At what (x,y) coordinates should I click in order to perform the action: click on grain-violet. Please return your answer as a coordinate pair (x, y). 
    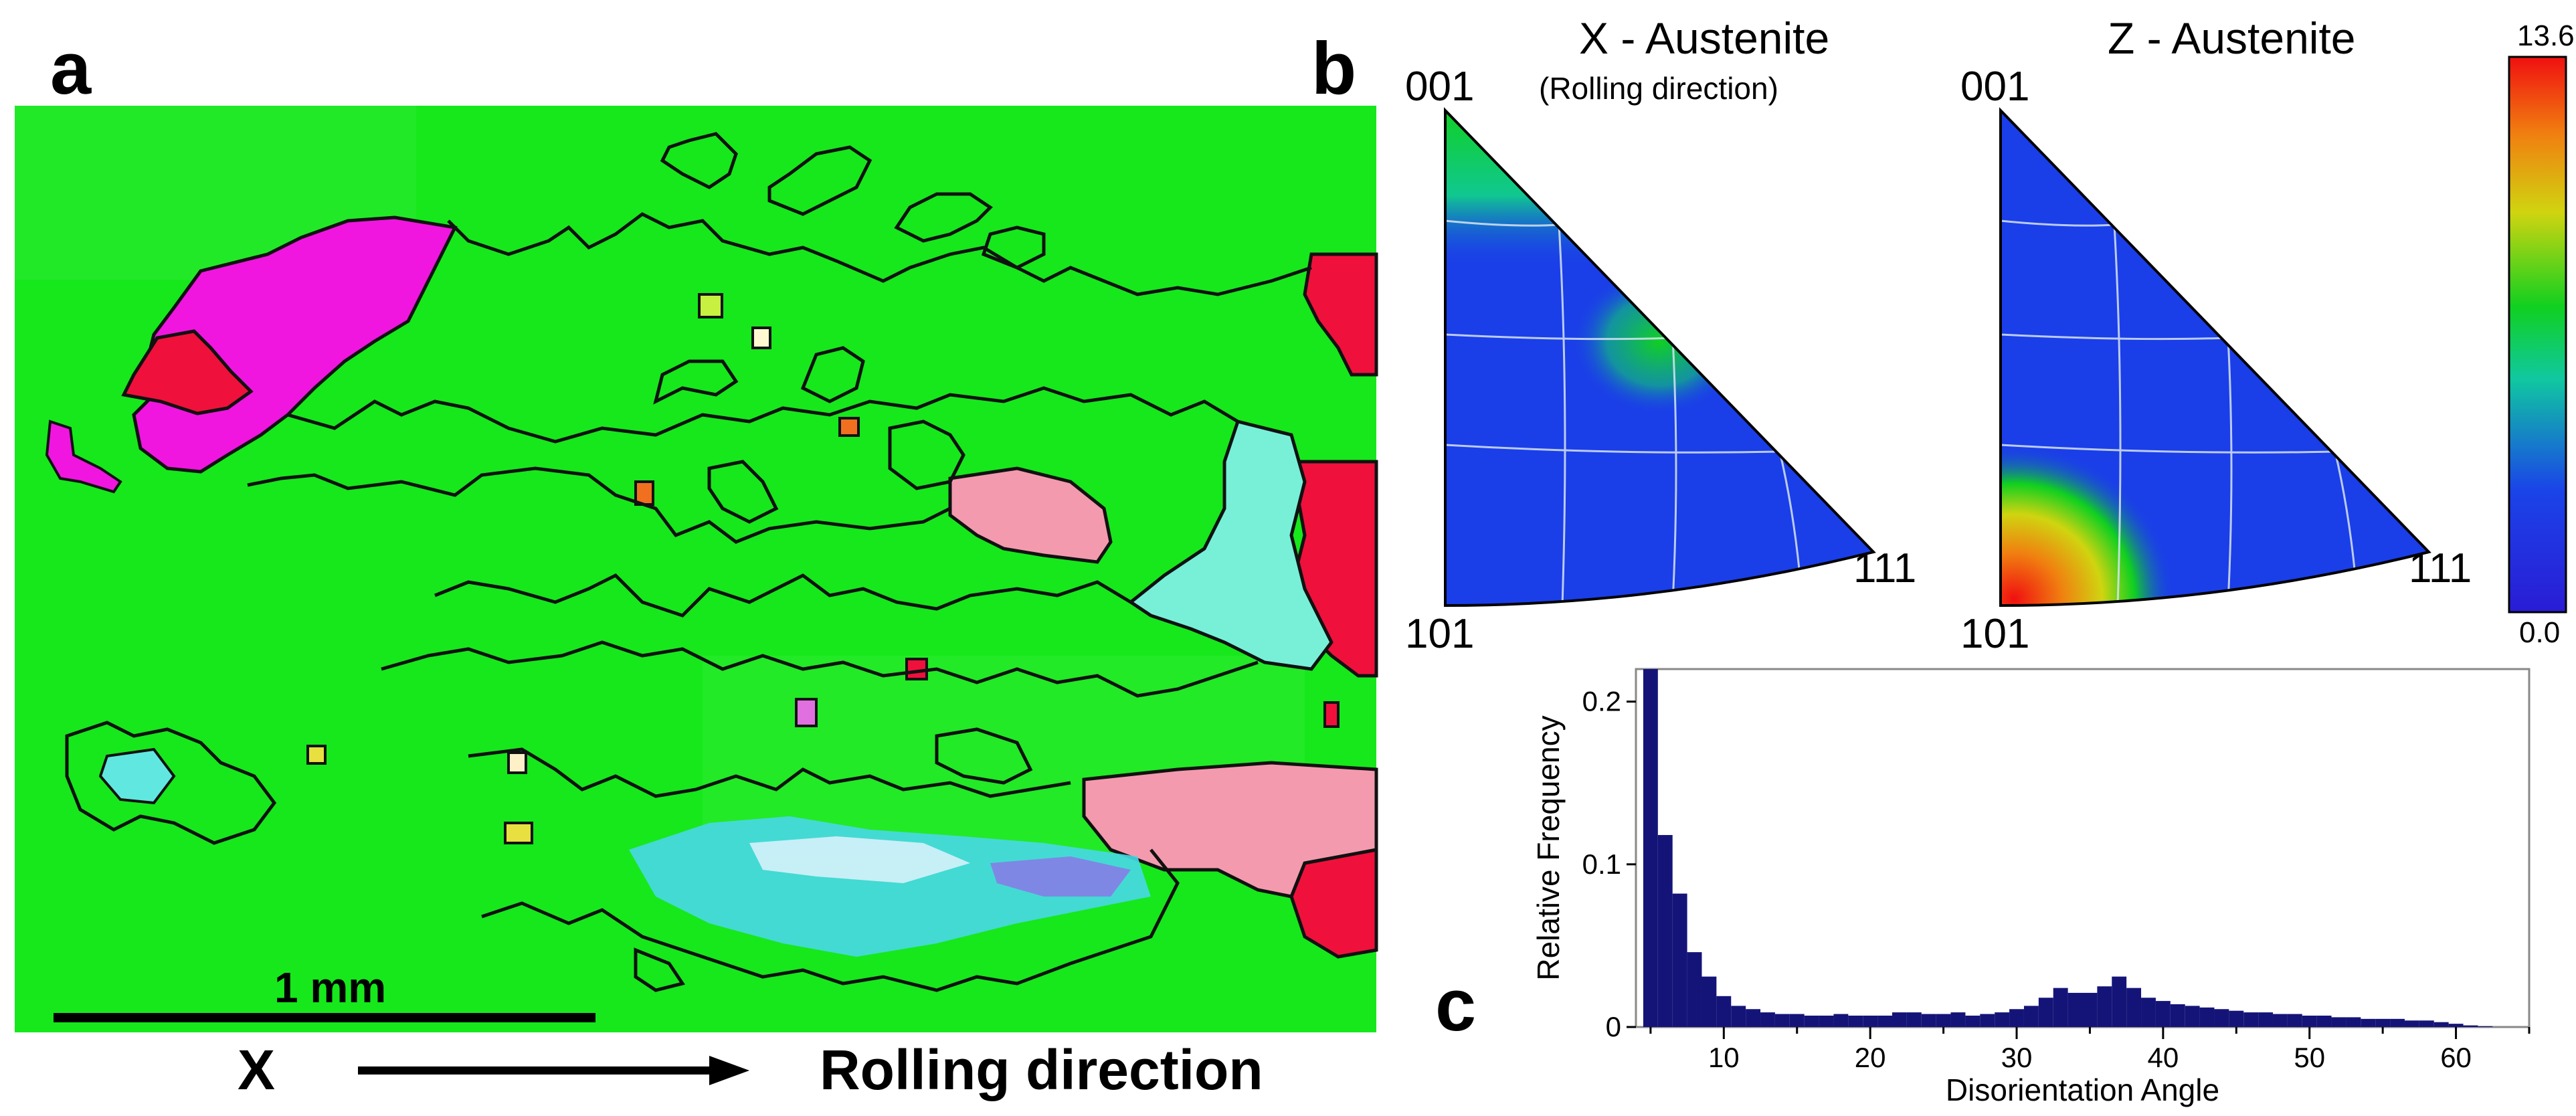
    Looking at the image, I should click on (1060, 876).